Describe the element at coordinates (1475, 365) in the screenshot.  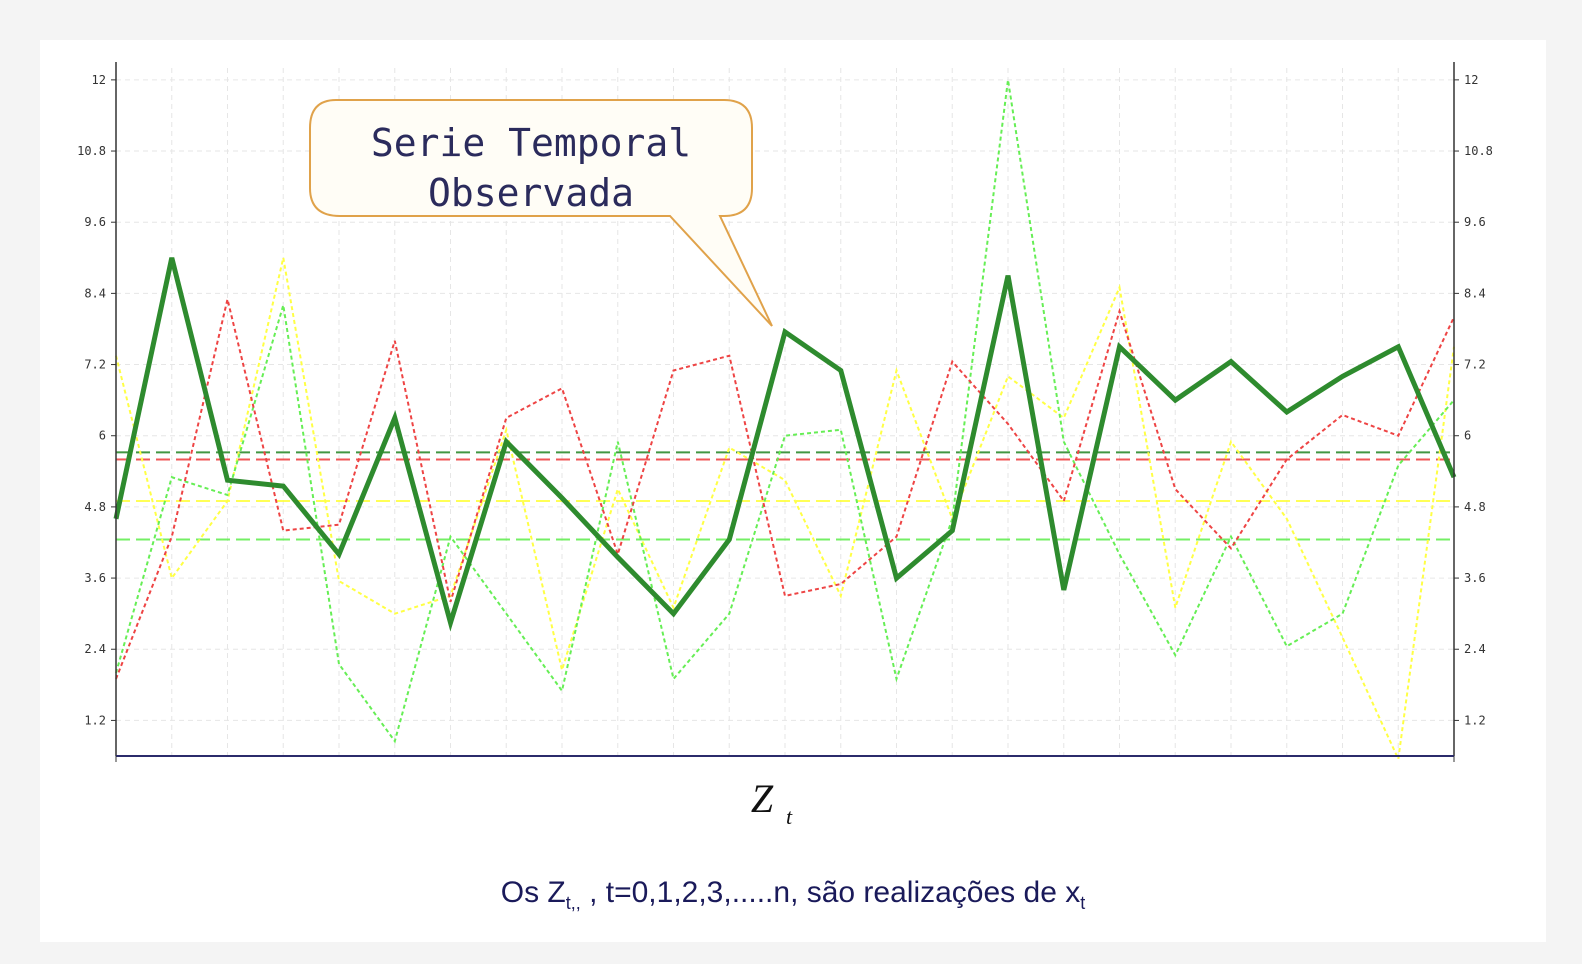
I see `y-tick-label-right: 7.2` at that location.